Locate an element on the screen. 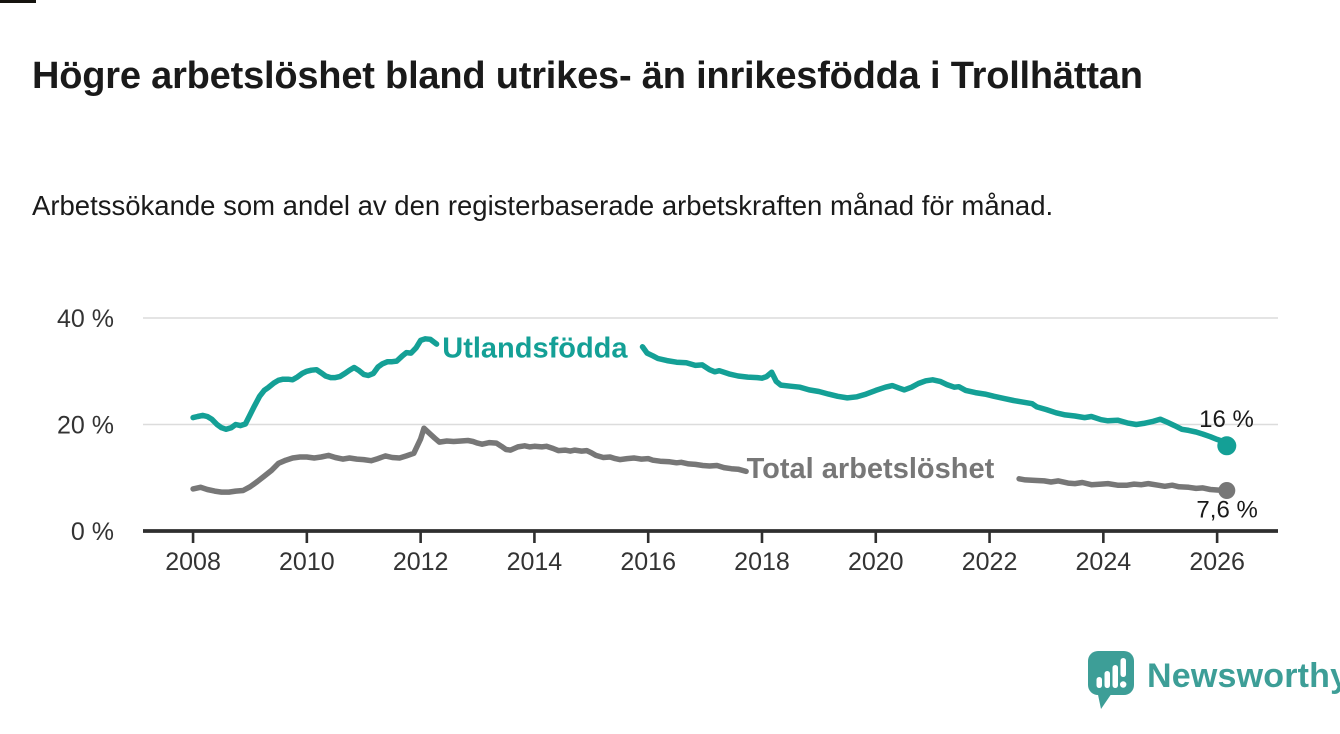 This screenshot has width=1340, height=734. x-axis-tick-label: 2024 is located at coordinates (1104, 562).